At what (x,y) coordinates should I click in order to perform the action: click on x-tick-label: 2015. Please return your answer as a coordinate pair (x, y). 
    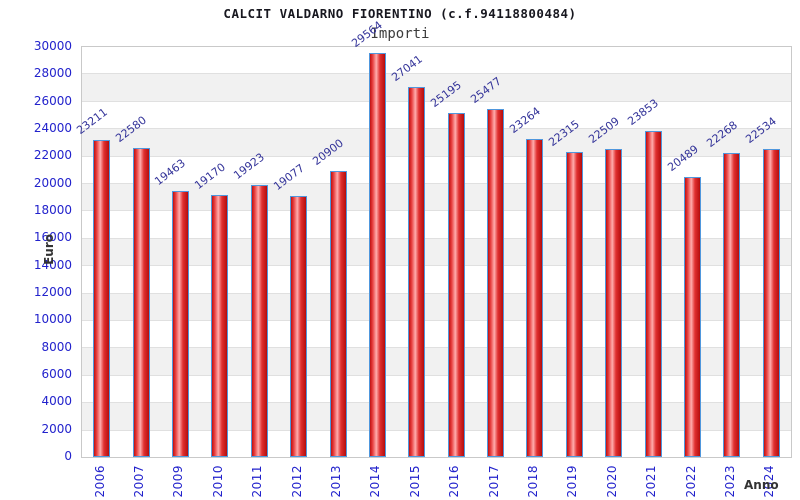
    Looking at the image, I should click on (414, 481).